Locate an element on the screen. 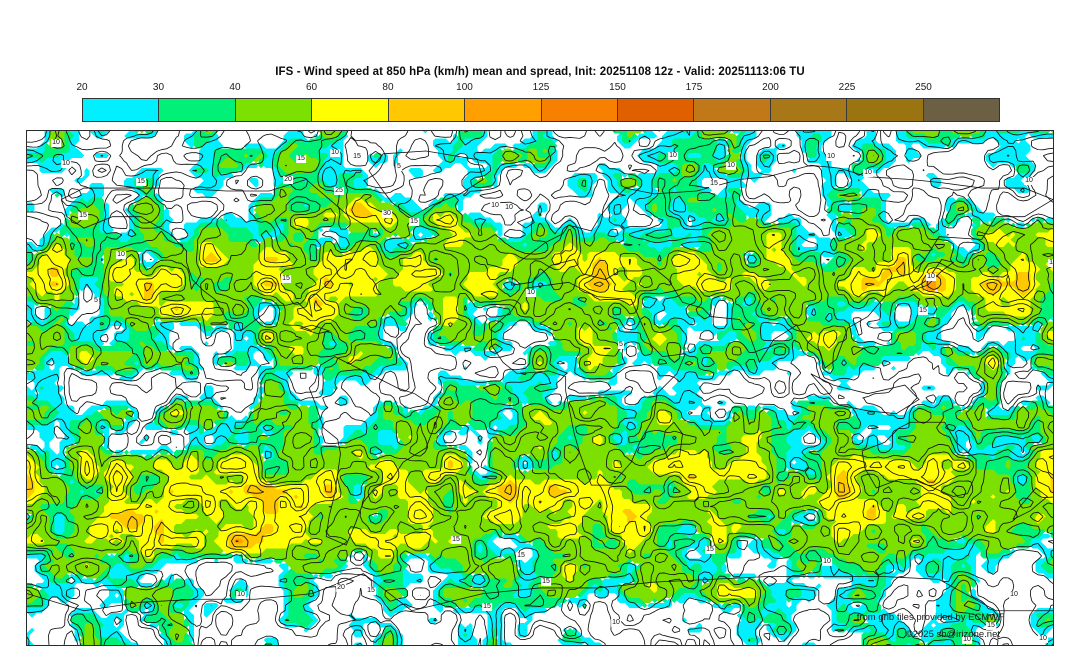 The width and height of the screenshot is (1080, 658). colorbar-tick-200: 200 is located at coordinates (770, 87).